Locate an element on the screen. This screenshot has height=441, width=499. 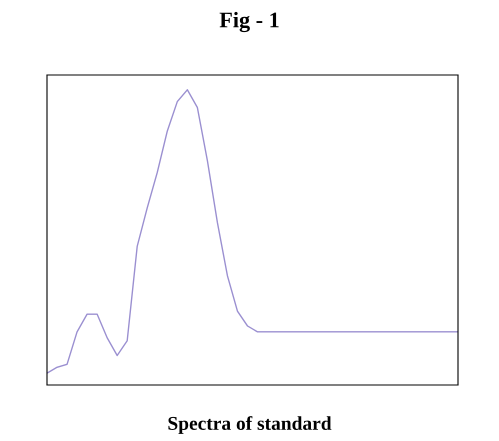
chart-title: Fig - 1 is located at coordinates (249, 22).